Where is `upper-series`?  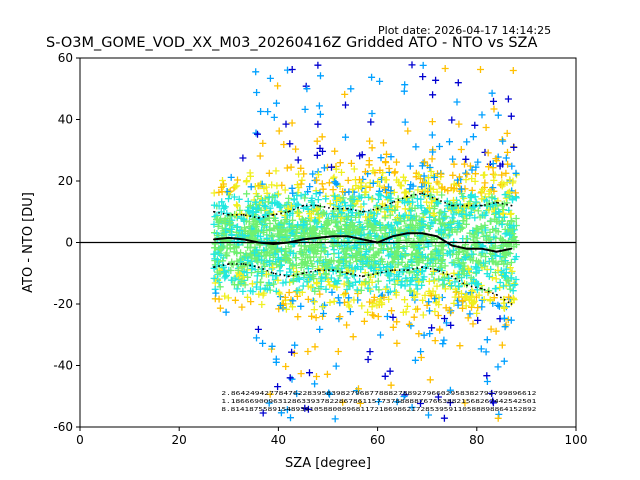
upper-series is located at coordinates (363, 205).